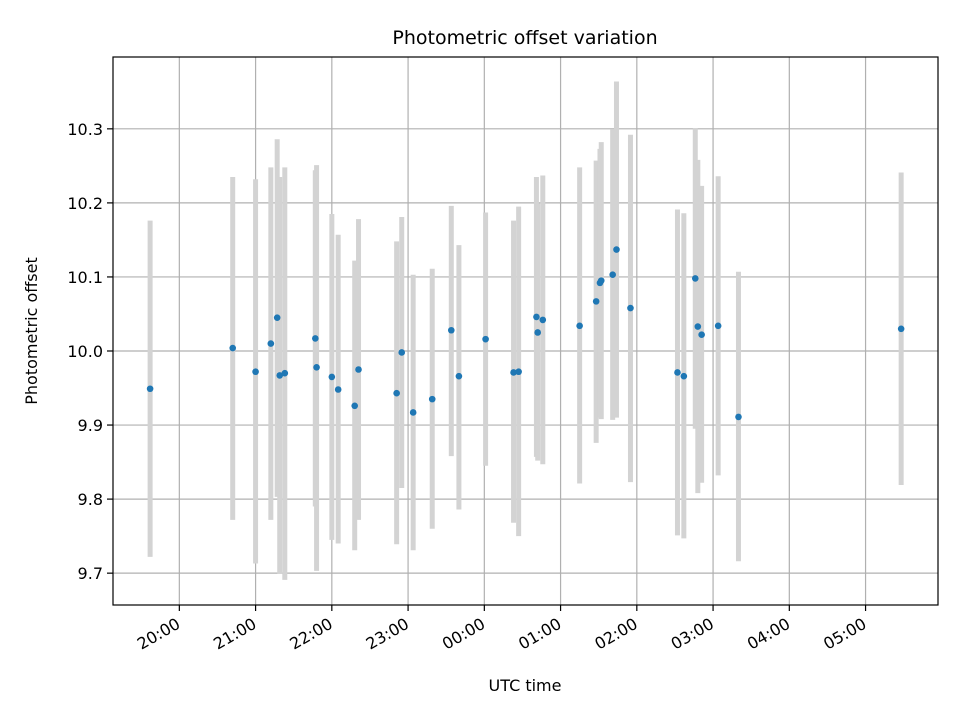 This screenshot has height=720, width=960. Describe the element at coordinates (85, 129) in the screenshot. I see `y-tick-label: 10.3` at that location.